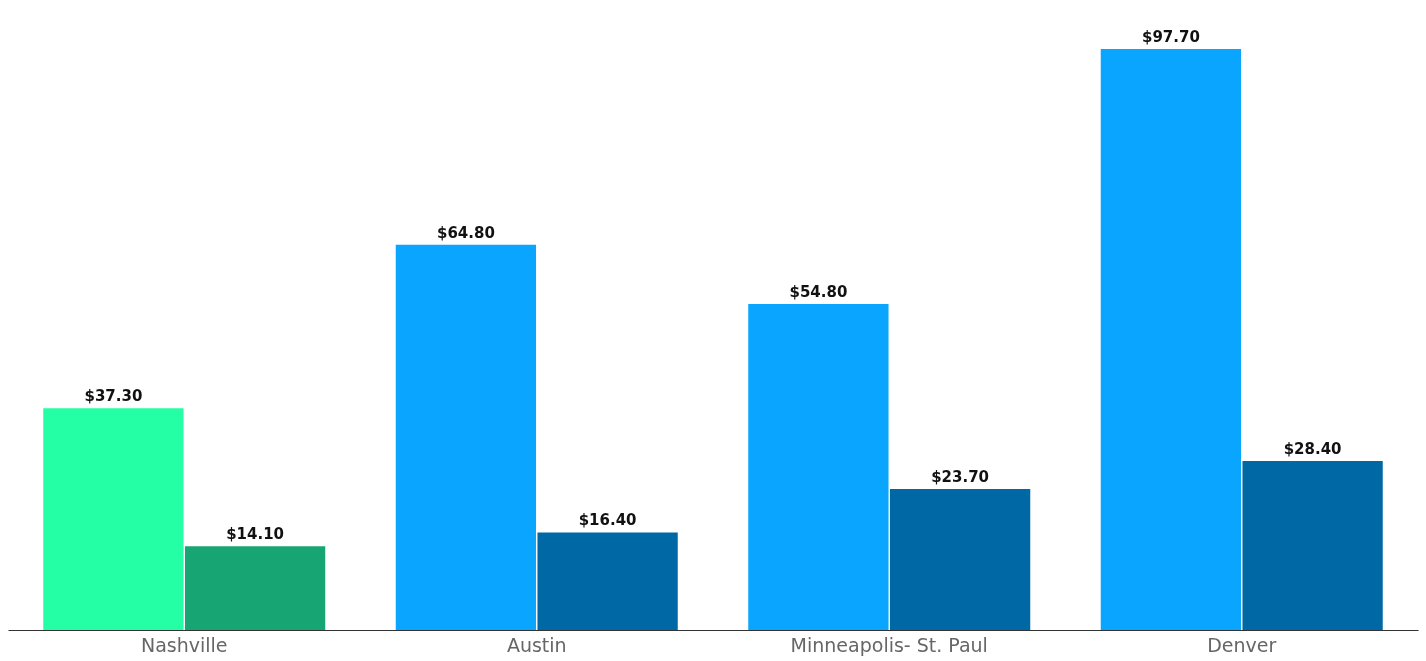 Image resolution: width=1426 pixels, height=661 pixels. I want to click on x-tick-label: Minneapolis- St. Paul, so click(889, 644).